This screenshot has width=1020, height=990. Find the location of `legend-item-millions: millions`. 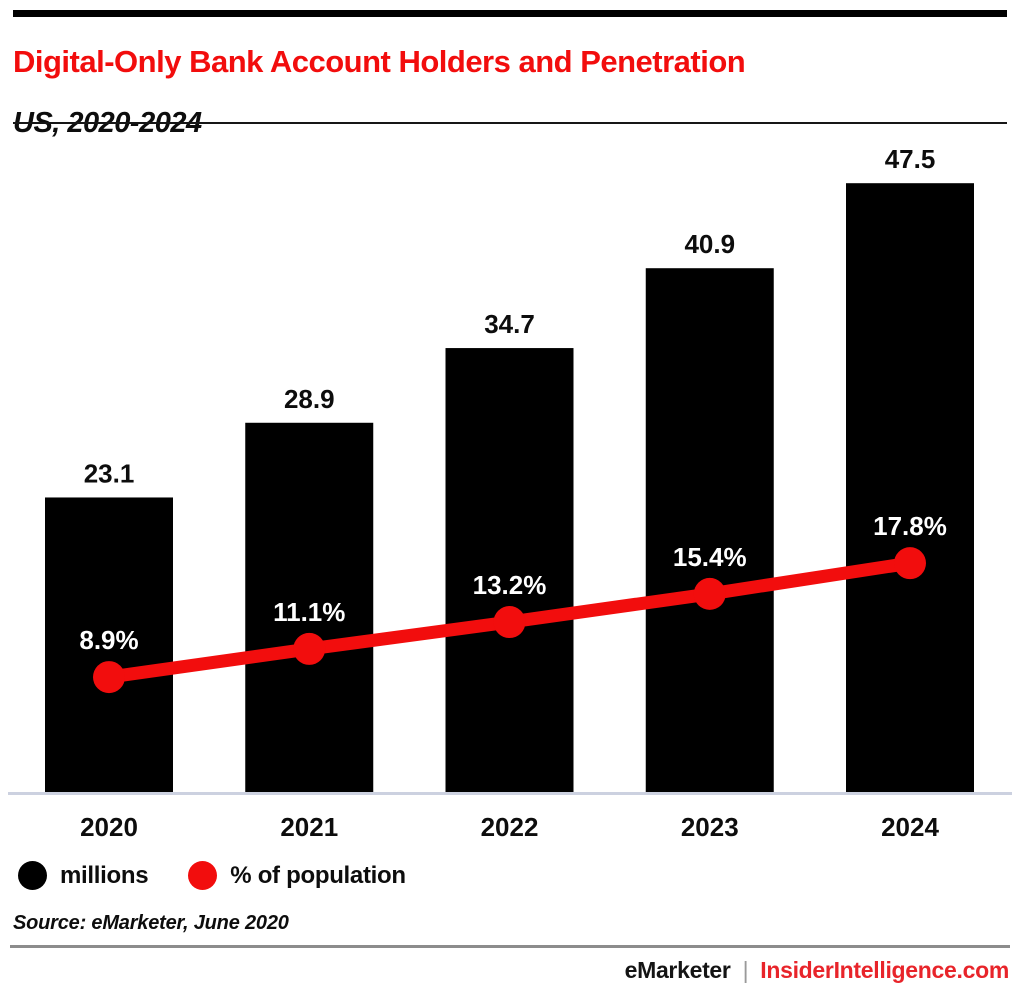

legend-item-millions: millions is located at coordinates (83, 875).